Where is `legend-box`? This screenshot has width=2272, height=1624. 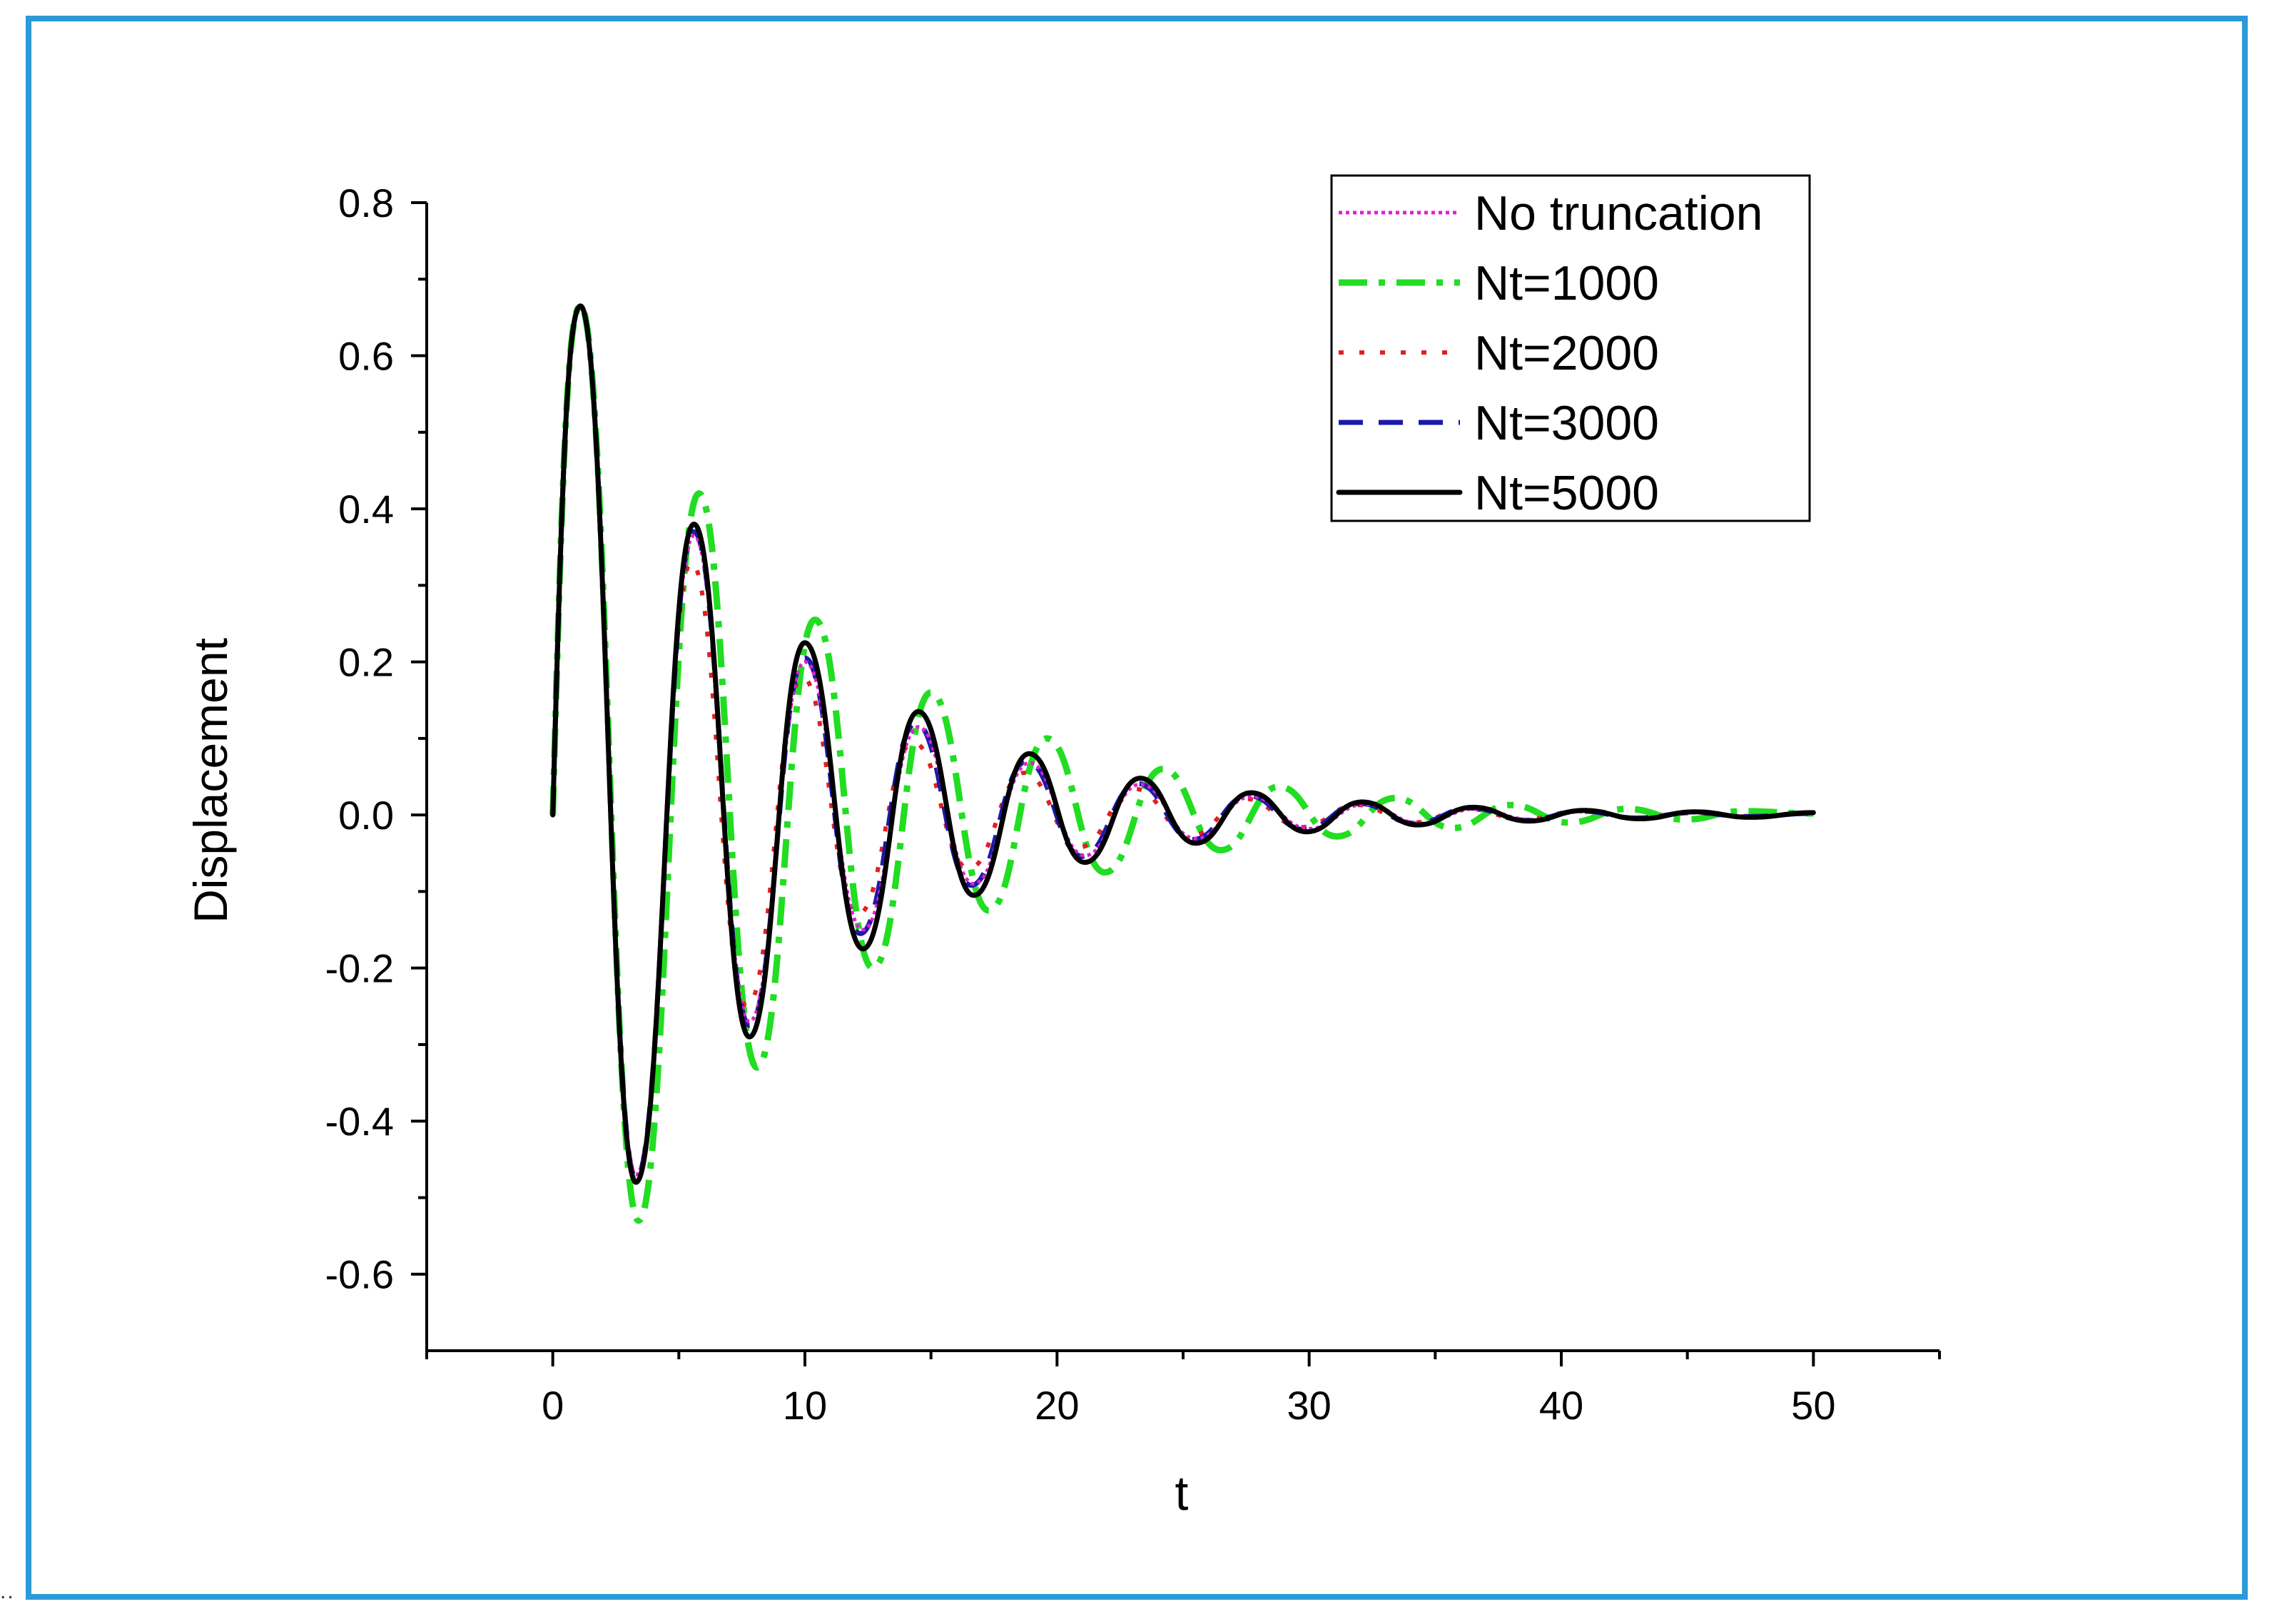
legend-box is located at coordinates (1570, 348).